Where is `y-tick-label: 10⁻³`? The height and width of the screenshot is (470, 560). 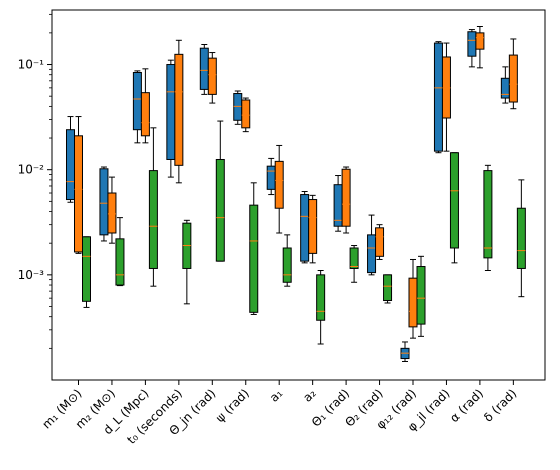 y-tick-label: 10⁻³ is located at coordinates (31, 275).